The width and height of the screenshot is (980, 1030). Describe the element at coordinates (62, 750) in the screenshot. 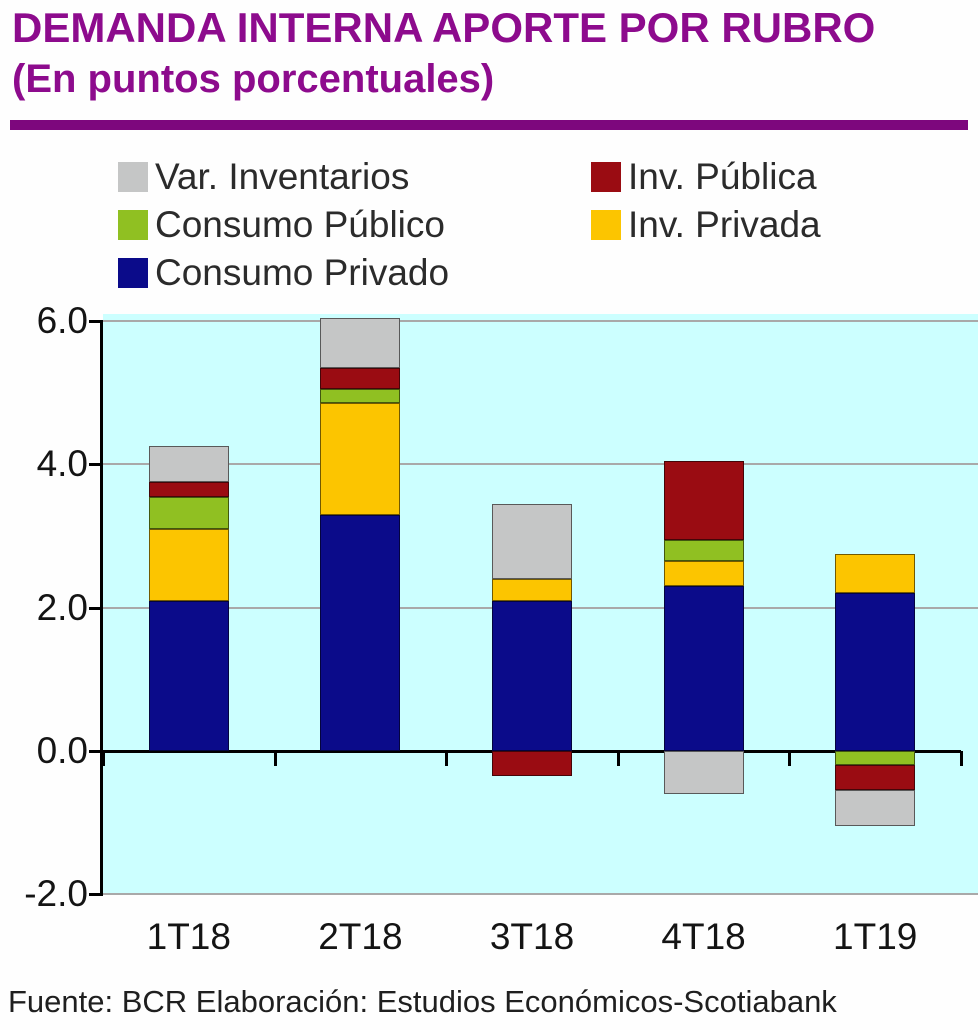

I see `y-axis-label: 0.0` at that location.